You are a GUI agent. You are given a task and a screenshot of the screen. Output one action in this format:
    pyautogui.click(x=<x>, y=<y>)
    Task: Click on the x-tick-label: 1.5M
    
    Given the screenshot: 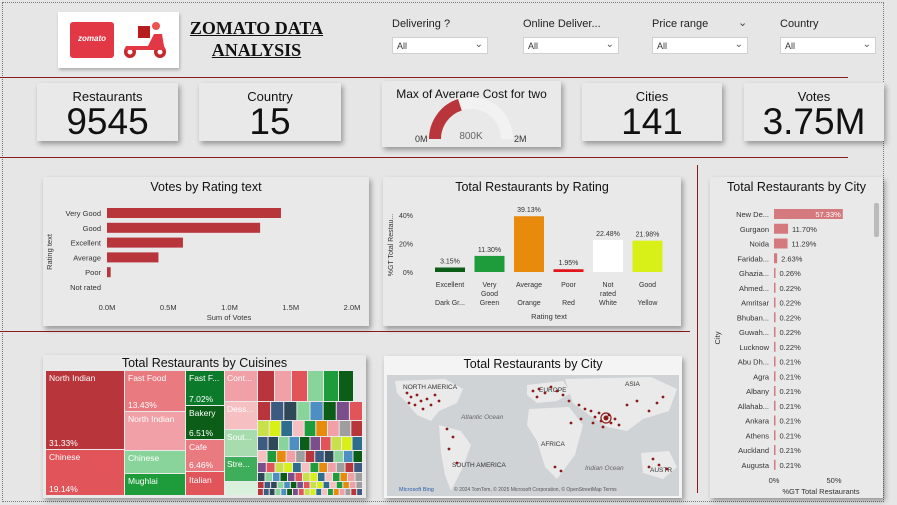 What is the action you would take?
    pyautogui.click(x=290, y=307)
    